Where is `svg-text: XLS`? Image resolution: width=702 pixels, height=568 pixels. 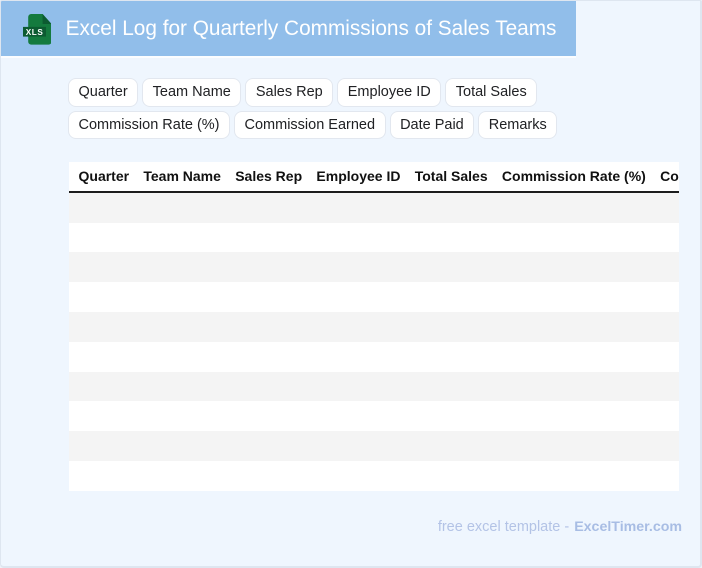 svg-text: XLS is located at coordinates (34, 32).